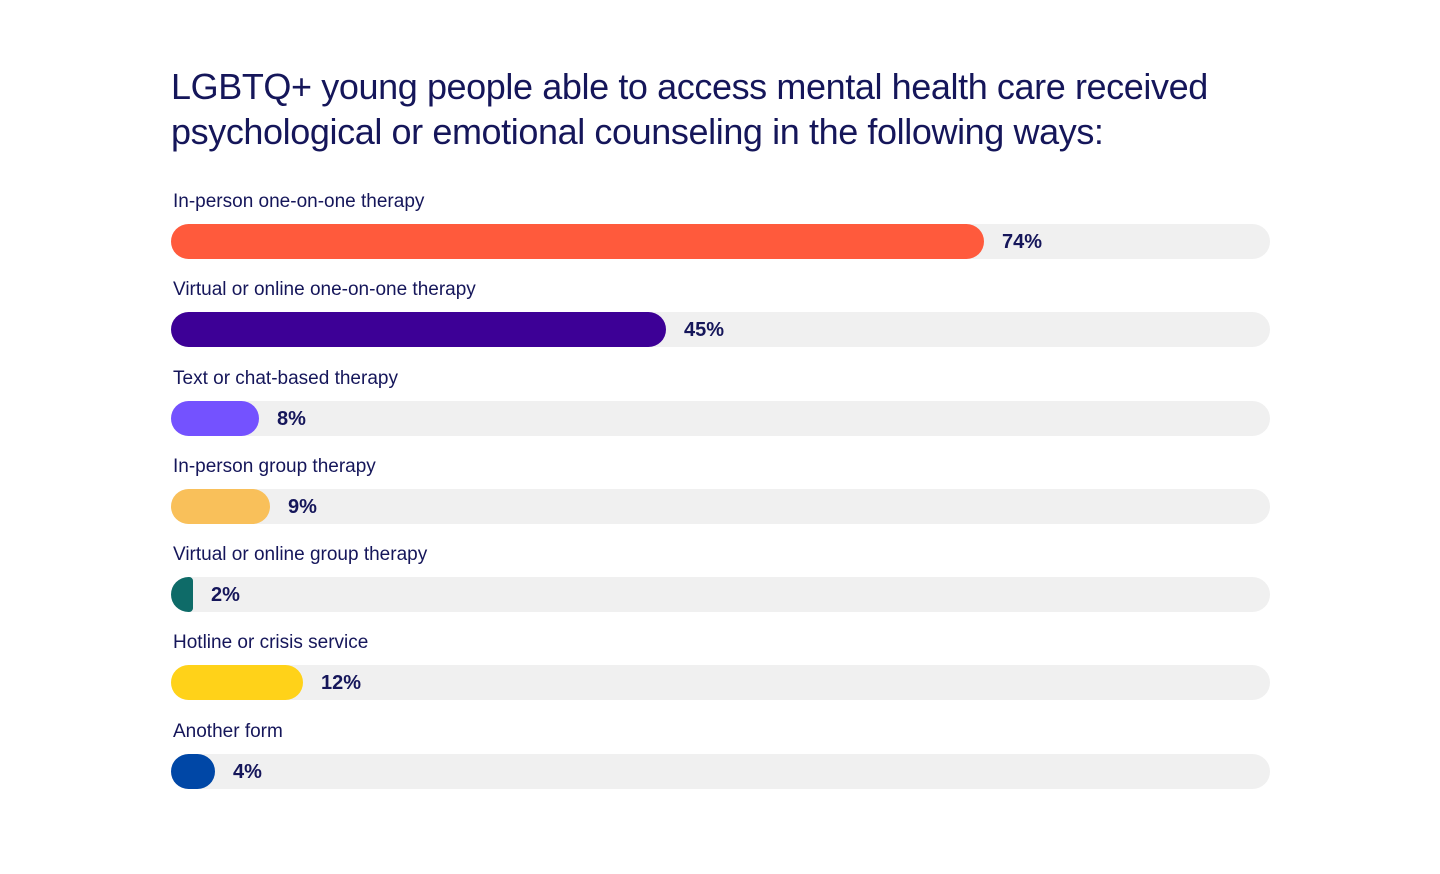  Describe the element at coordinates (291, 418) in the screenshot. I see `value-label: 8%` at that location.